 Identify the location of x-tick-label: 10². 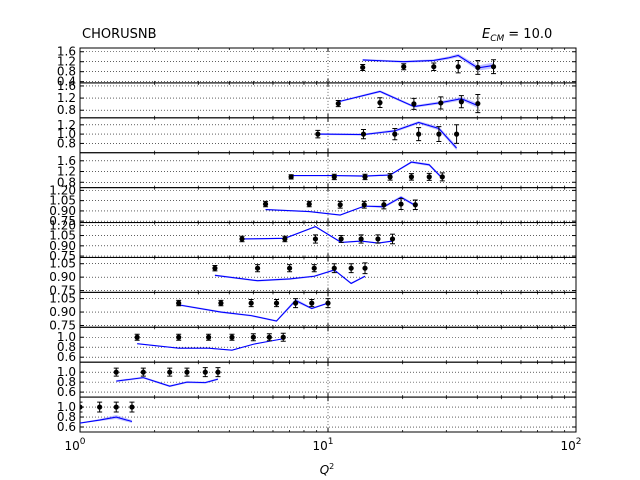
(570, 445).